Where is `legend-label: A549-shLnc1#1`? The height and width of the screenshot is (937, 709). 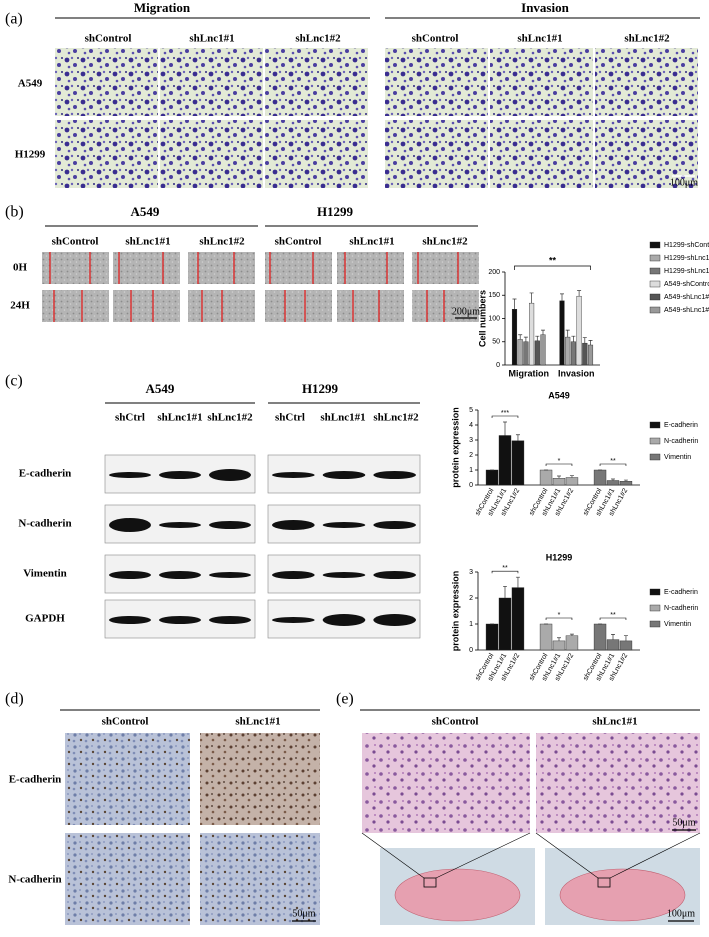 legend-label: A549-shLnc1#1 is located at coordinates (686, 297).